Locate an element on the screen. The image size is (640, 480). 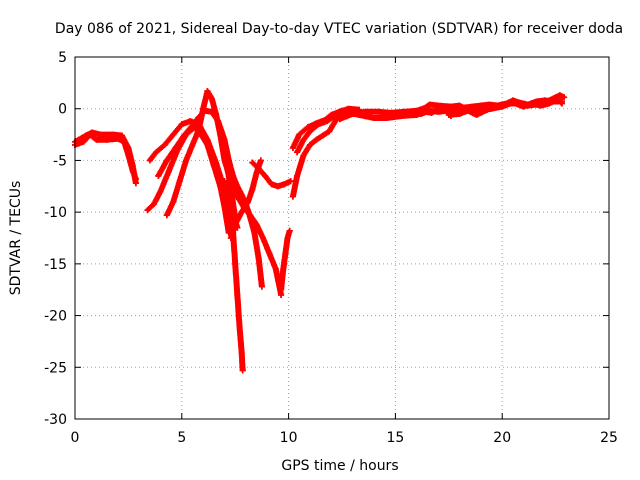
y-tick-label: -15 is located at coordinates (55, 265).